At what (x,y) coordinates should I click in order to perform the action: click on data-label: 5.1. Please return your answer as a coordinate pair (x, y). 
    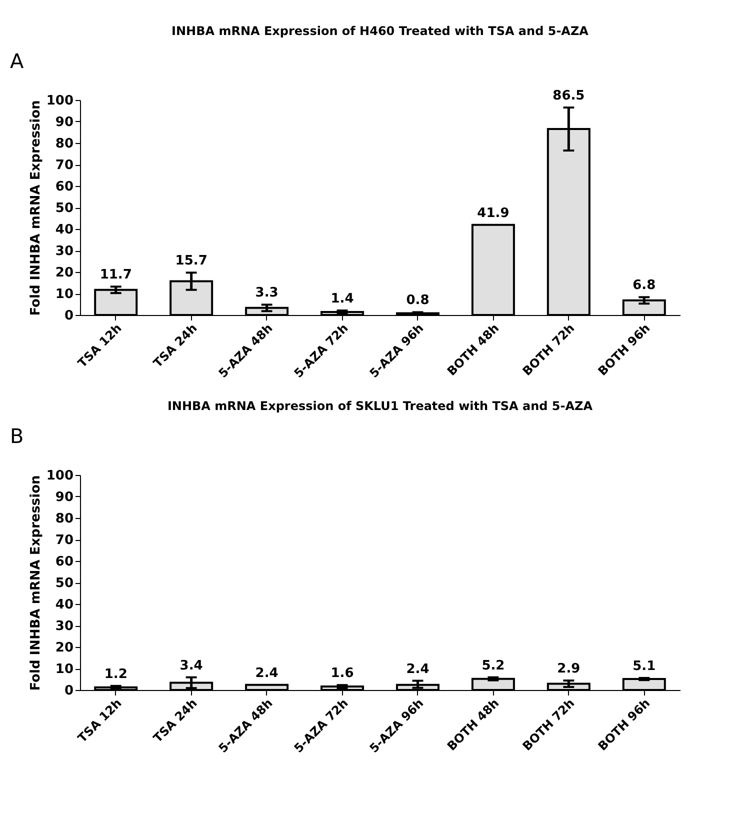
    Looking at the image, I should click on (644, 666).